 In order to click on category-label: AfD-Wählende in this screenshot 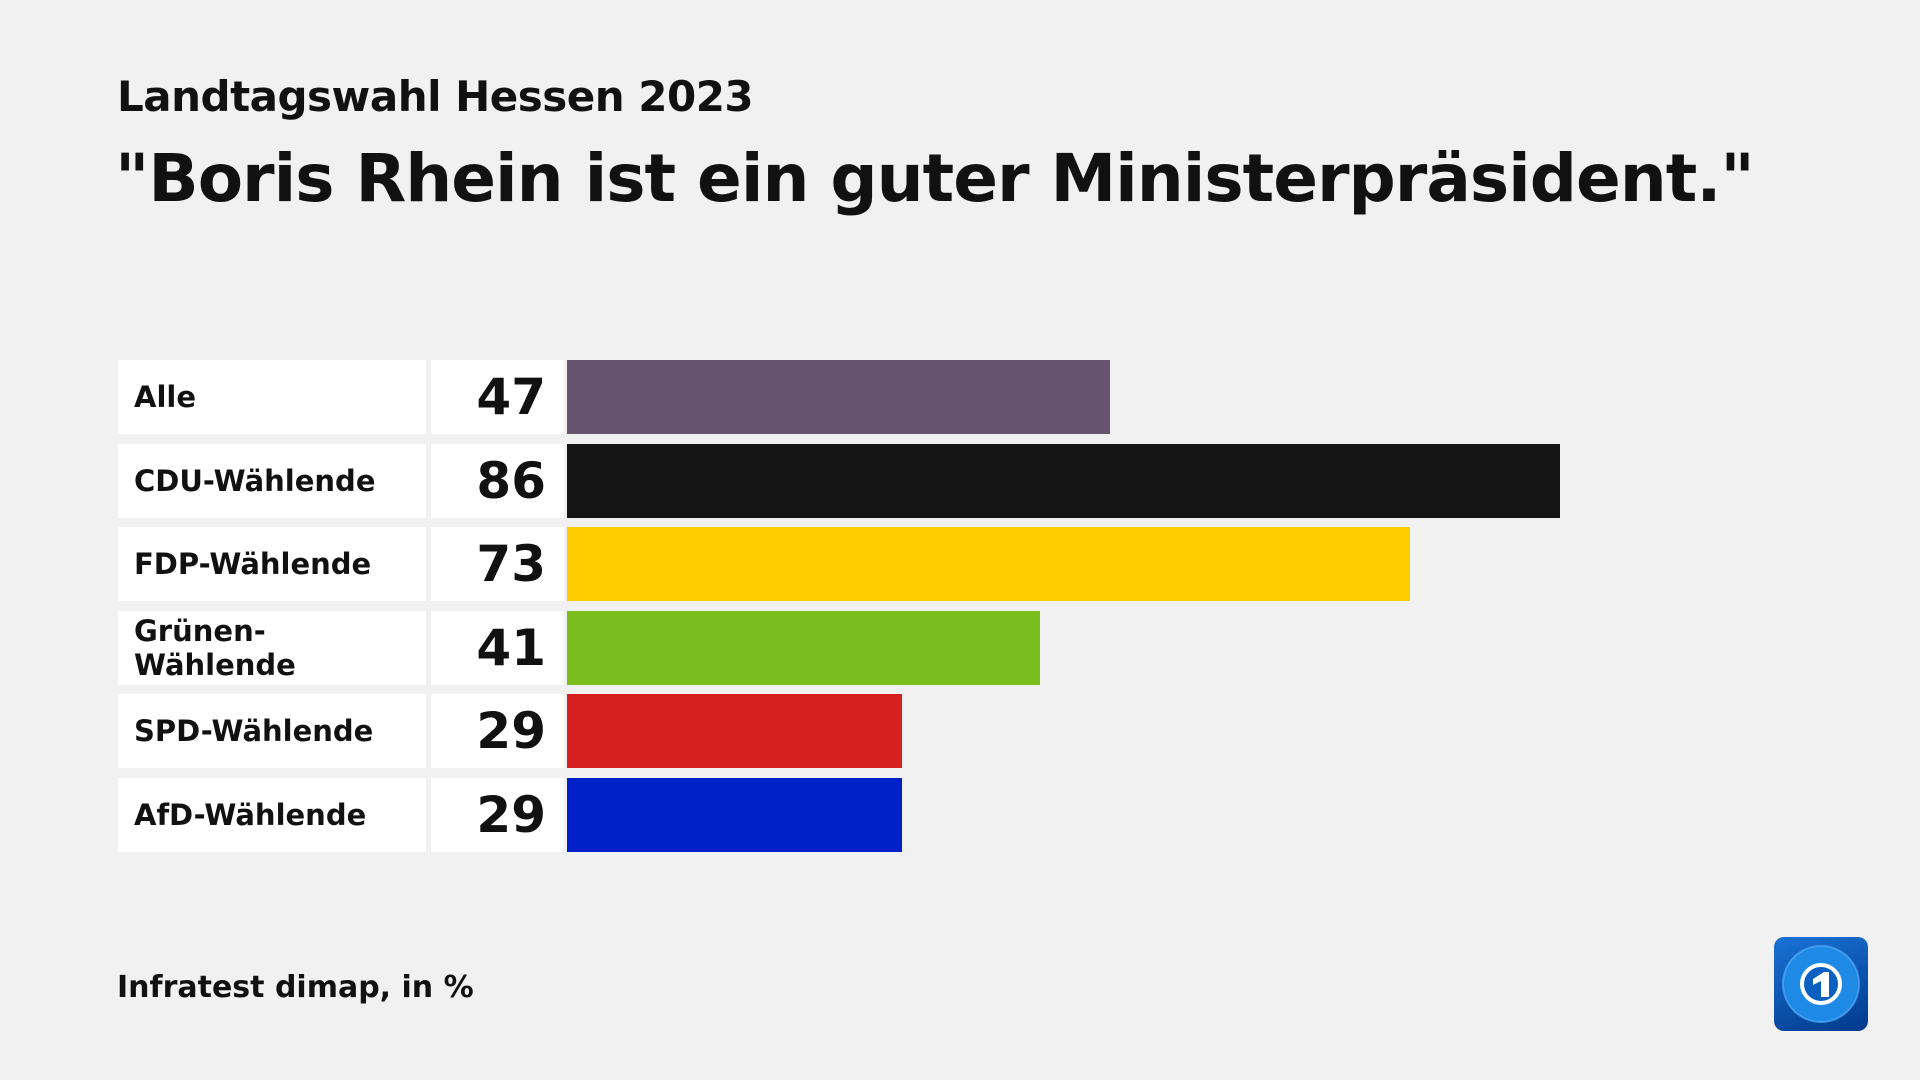, I will do `click(272, 814)`.